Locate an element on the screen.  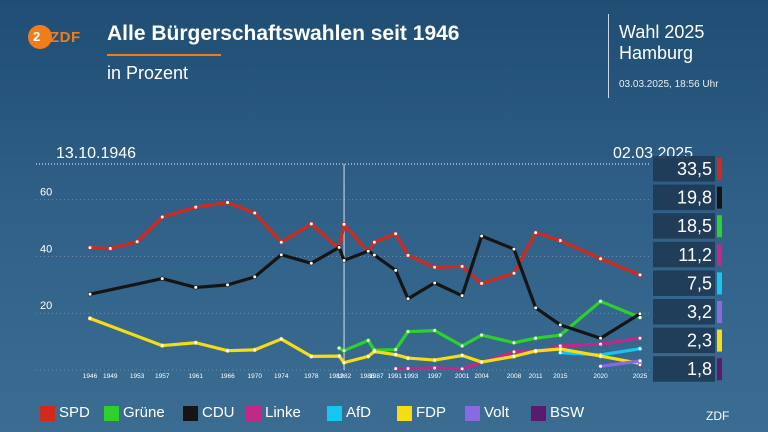
result-value: 19,8 is located at coordinates (694, 198).